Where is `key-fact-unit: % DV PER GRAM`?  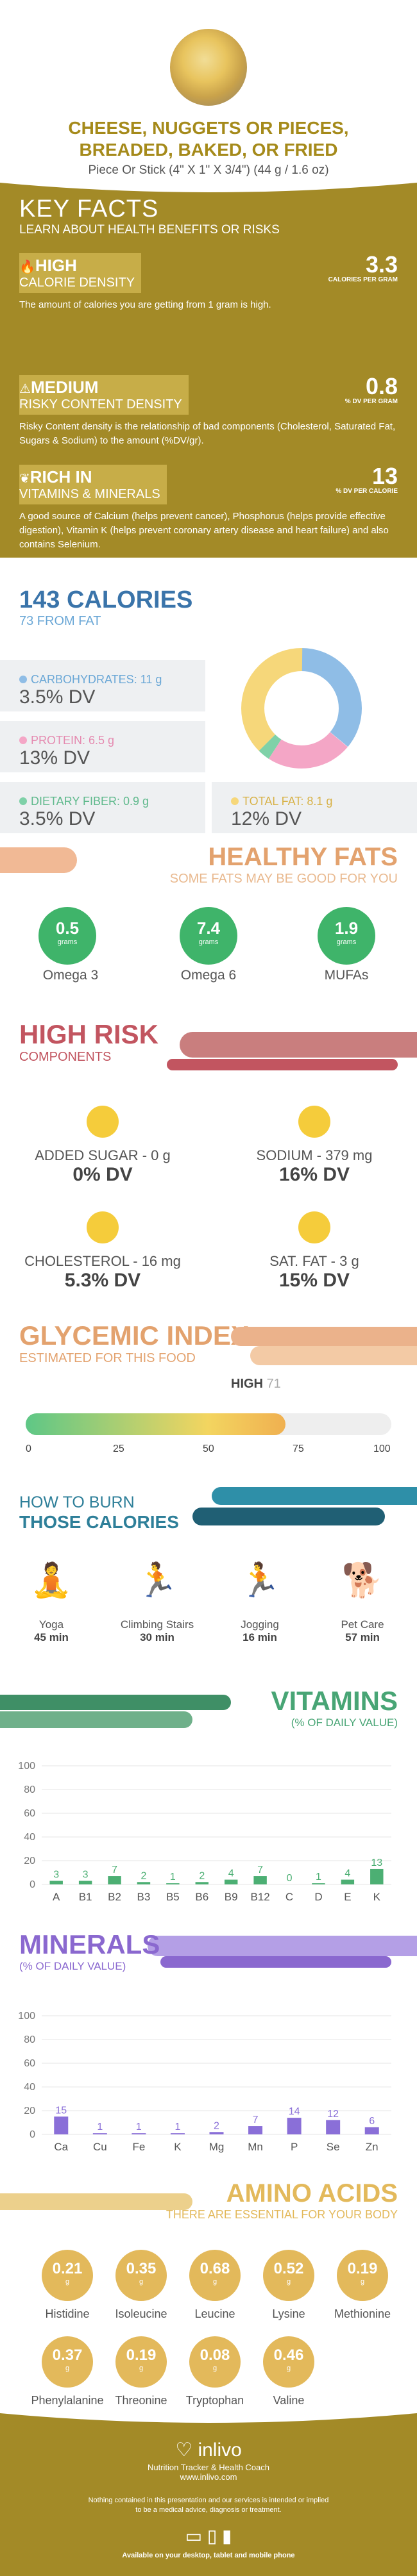 key-fact-unit: % DV PER GRAM is located at coordinates (372, 402).